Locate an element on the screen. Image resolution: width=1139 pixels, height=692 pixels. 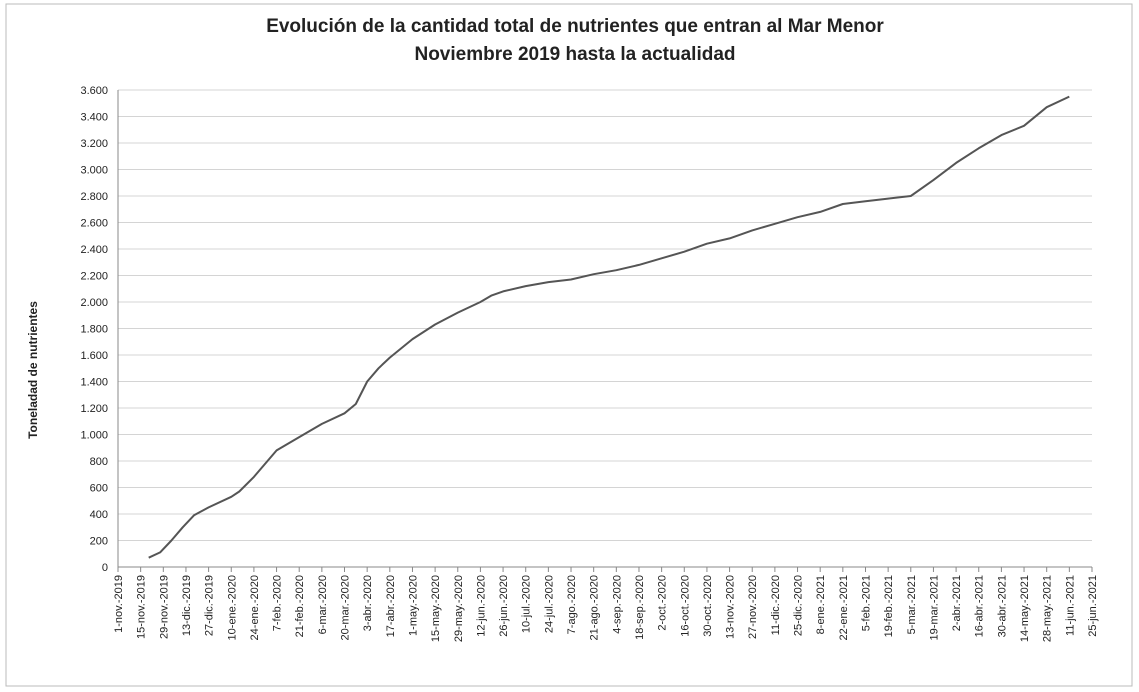
y-tick-label: 0 is located at coordinates (105, 568).